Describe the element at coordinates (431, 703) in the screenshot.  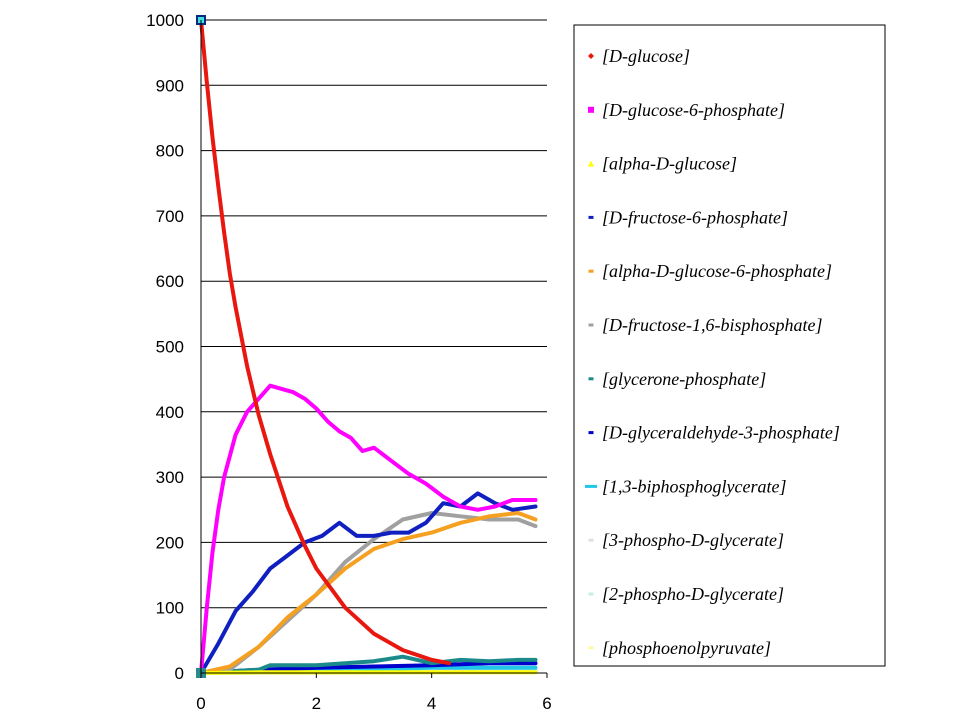
I see `x-tick-label: 4` at that location.